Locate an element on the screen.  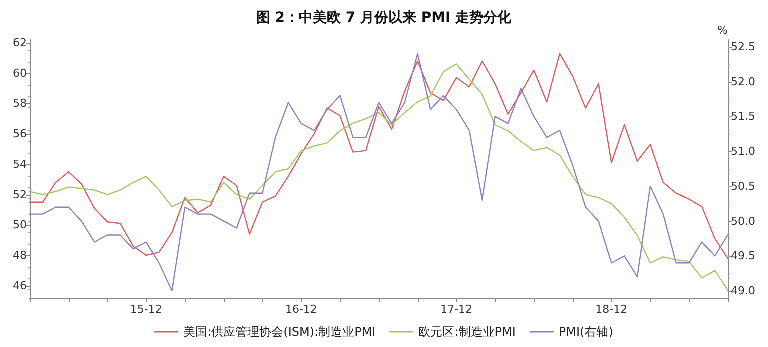
y2-tick-label: 52.5 is located at coordinates (743, 47).